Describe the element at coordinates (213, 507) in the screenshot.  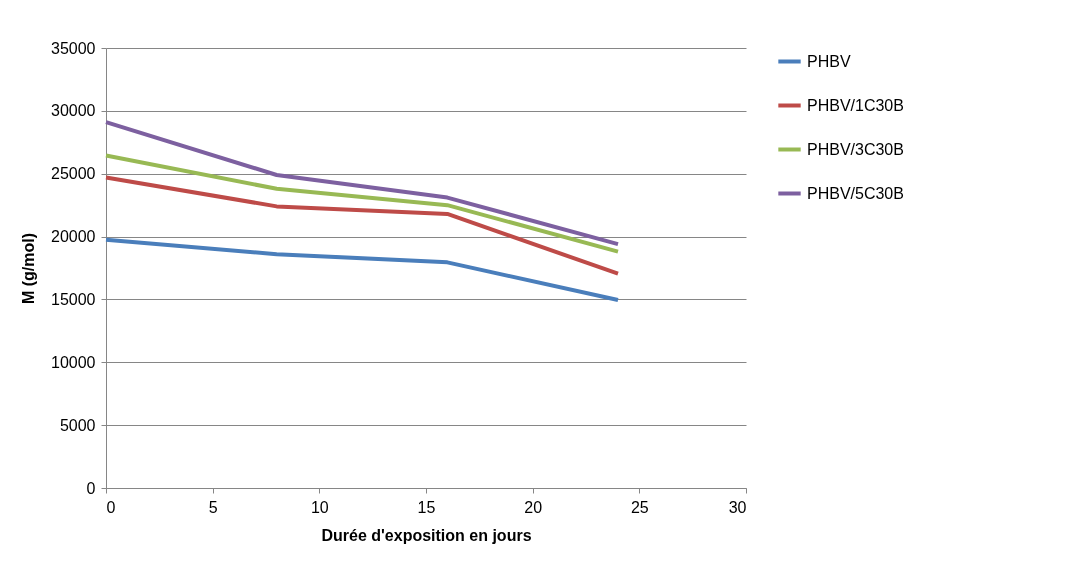
I see `x-tick-label: 5` at that location.